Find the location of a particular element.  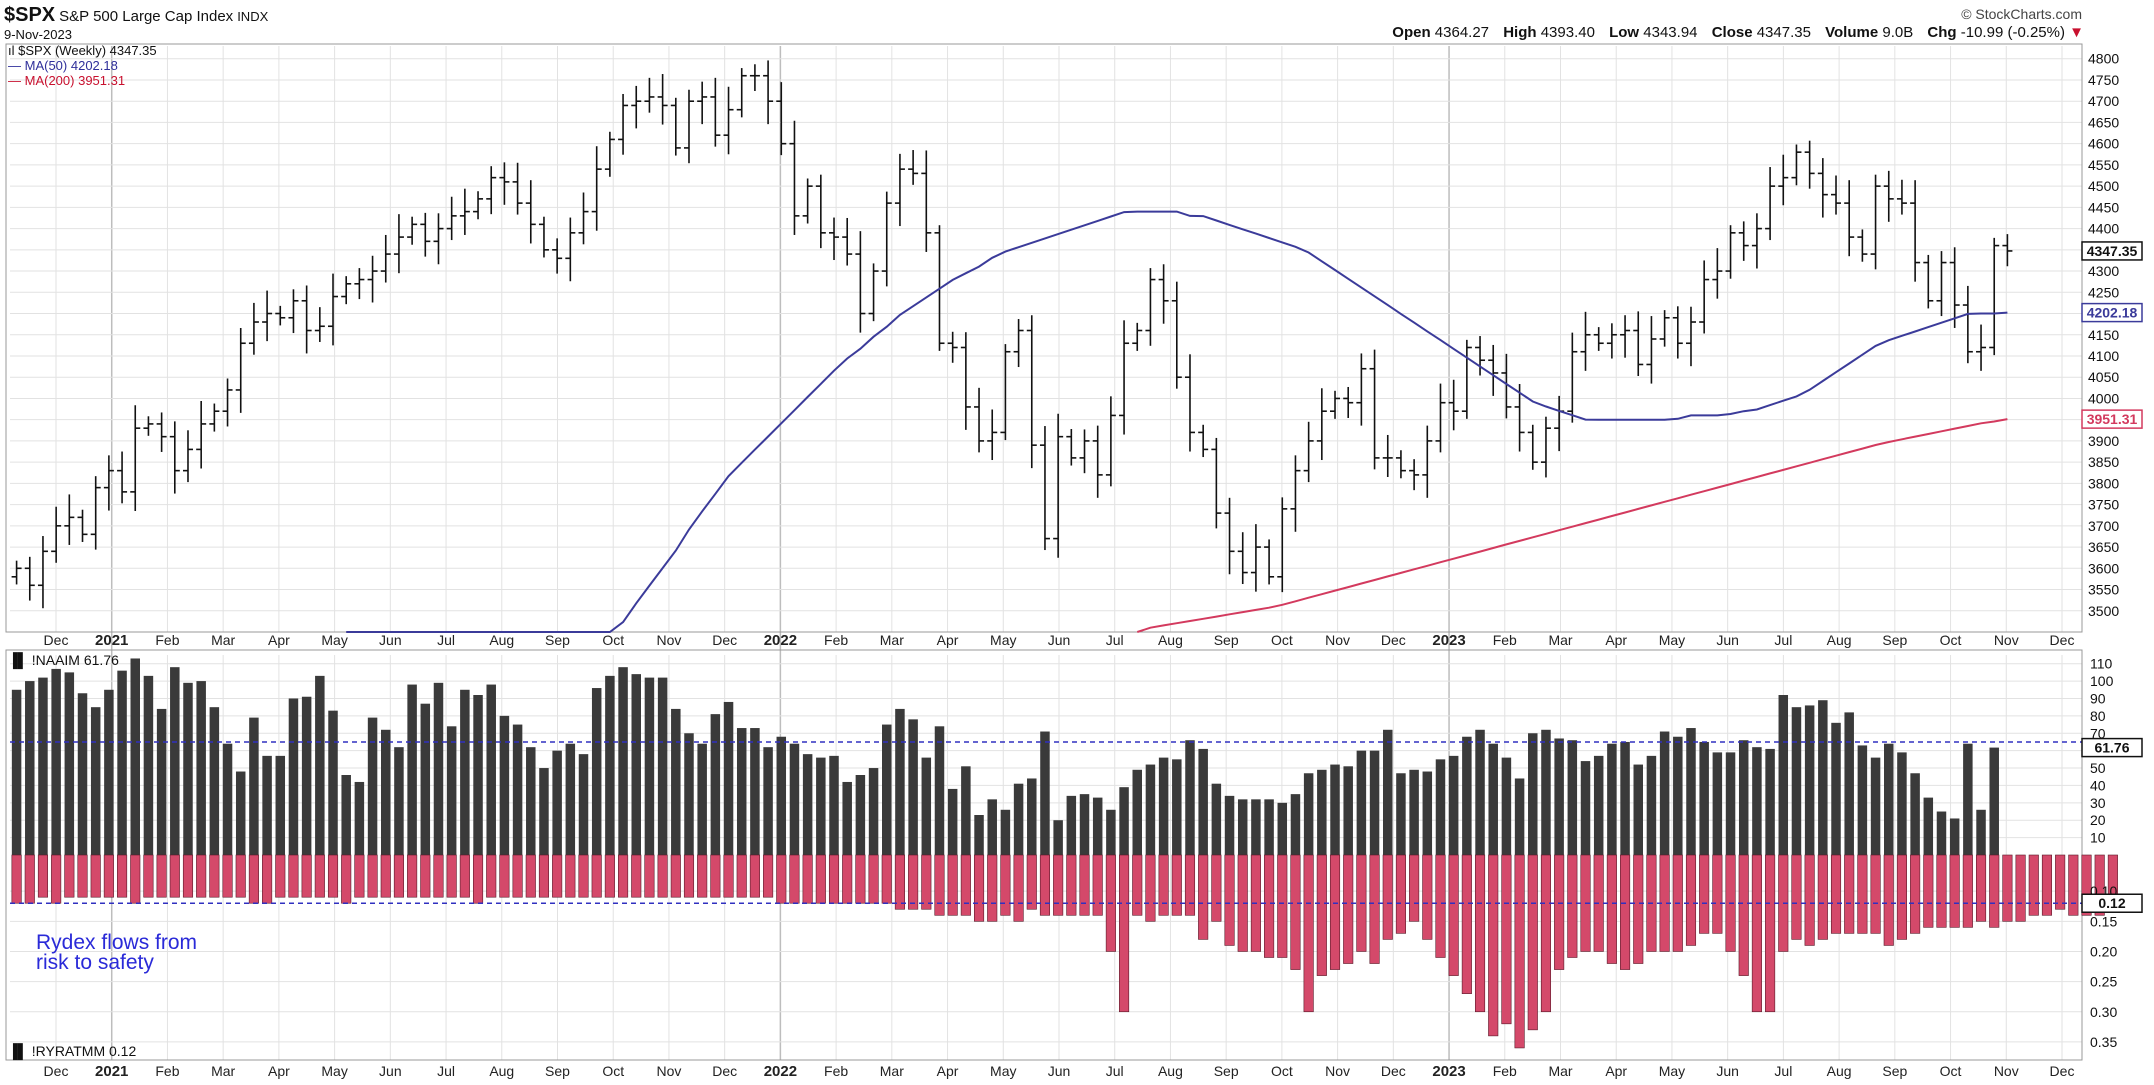

x-tick-label: Sep is located at coordinates (557, 1071).